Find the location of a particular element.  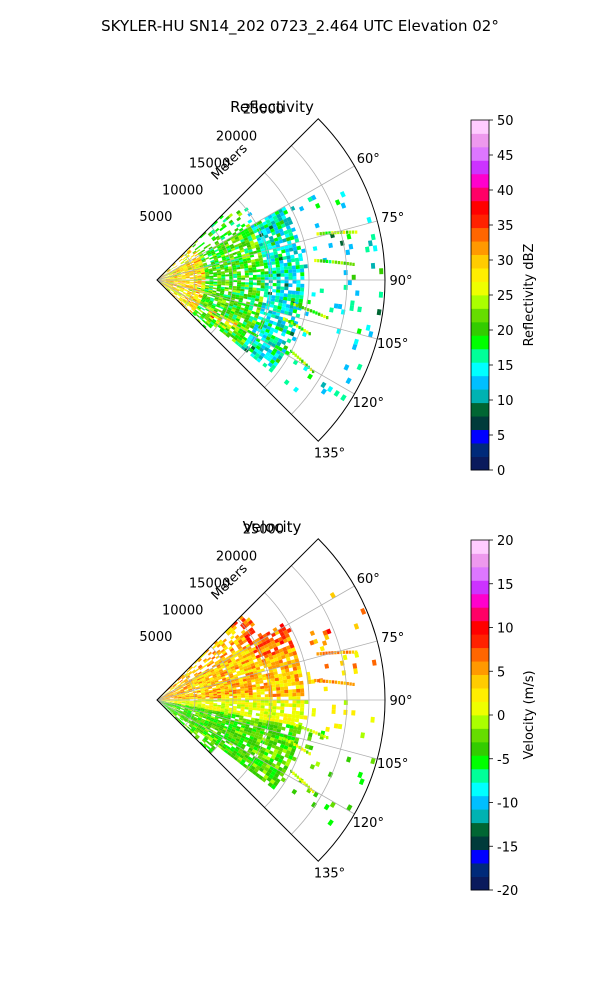

colorbar-tick-label: 35 is located at coordinates (505, 226).